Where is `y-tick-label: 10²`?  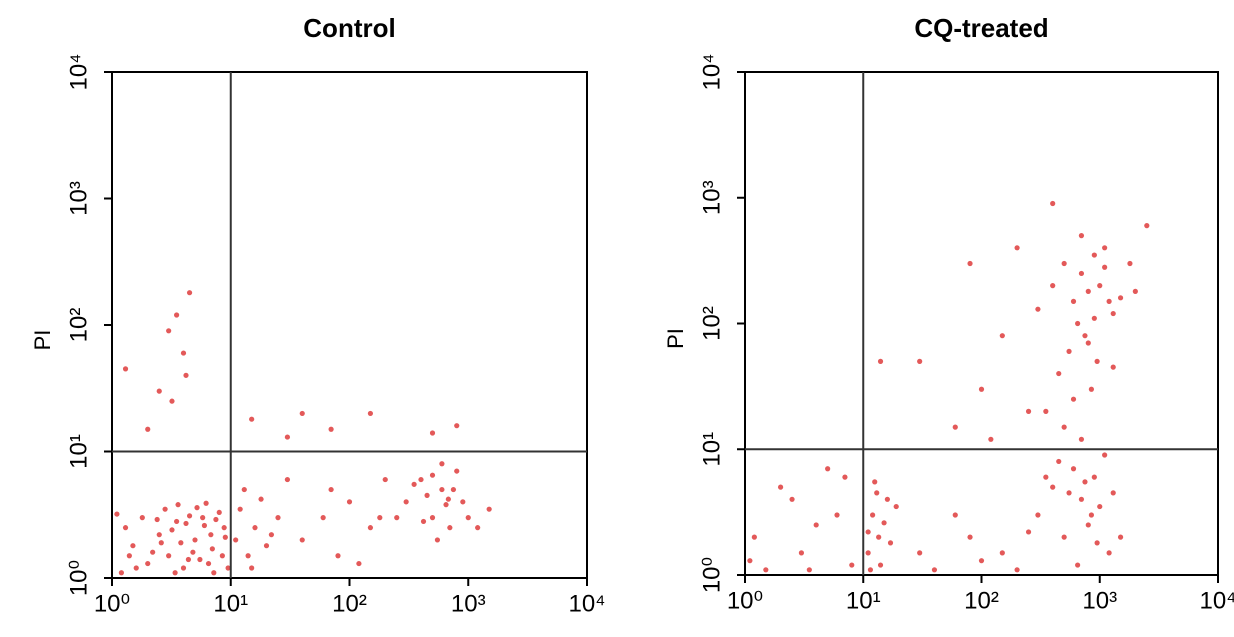 y-tick-label: 10² is located at coordinates (78, 325).